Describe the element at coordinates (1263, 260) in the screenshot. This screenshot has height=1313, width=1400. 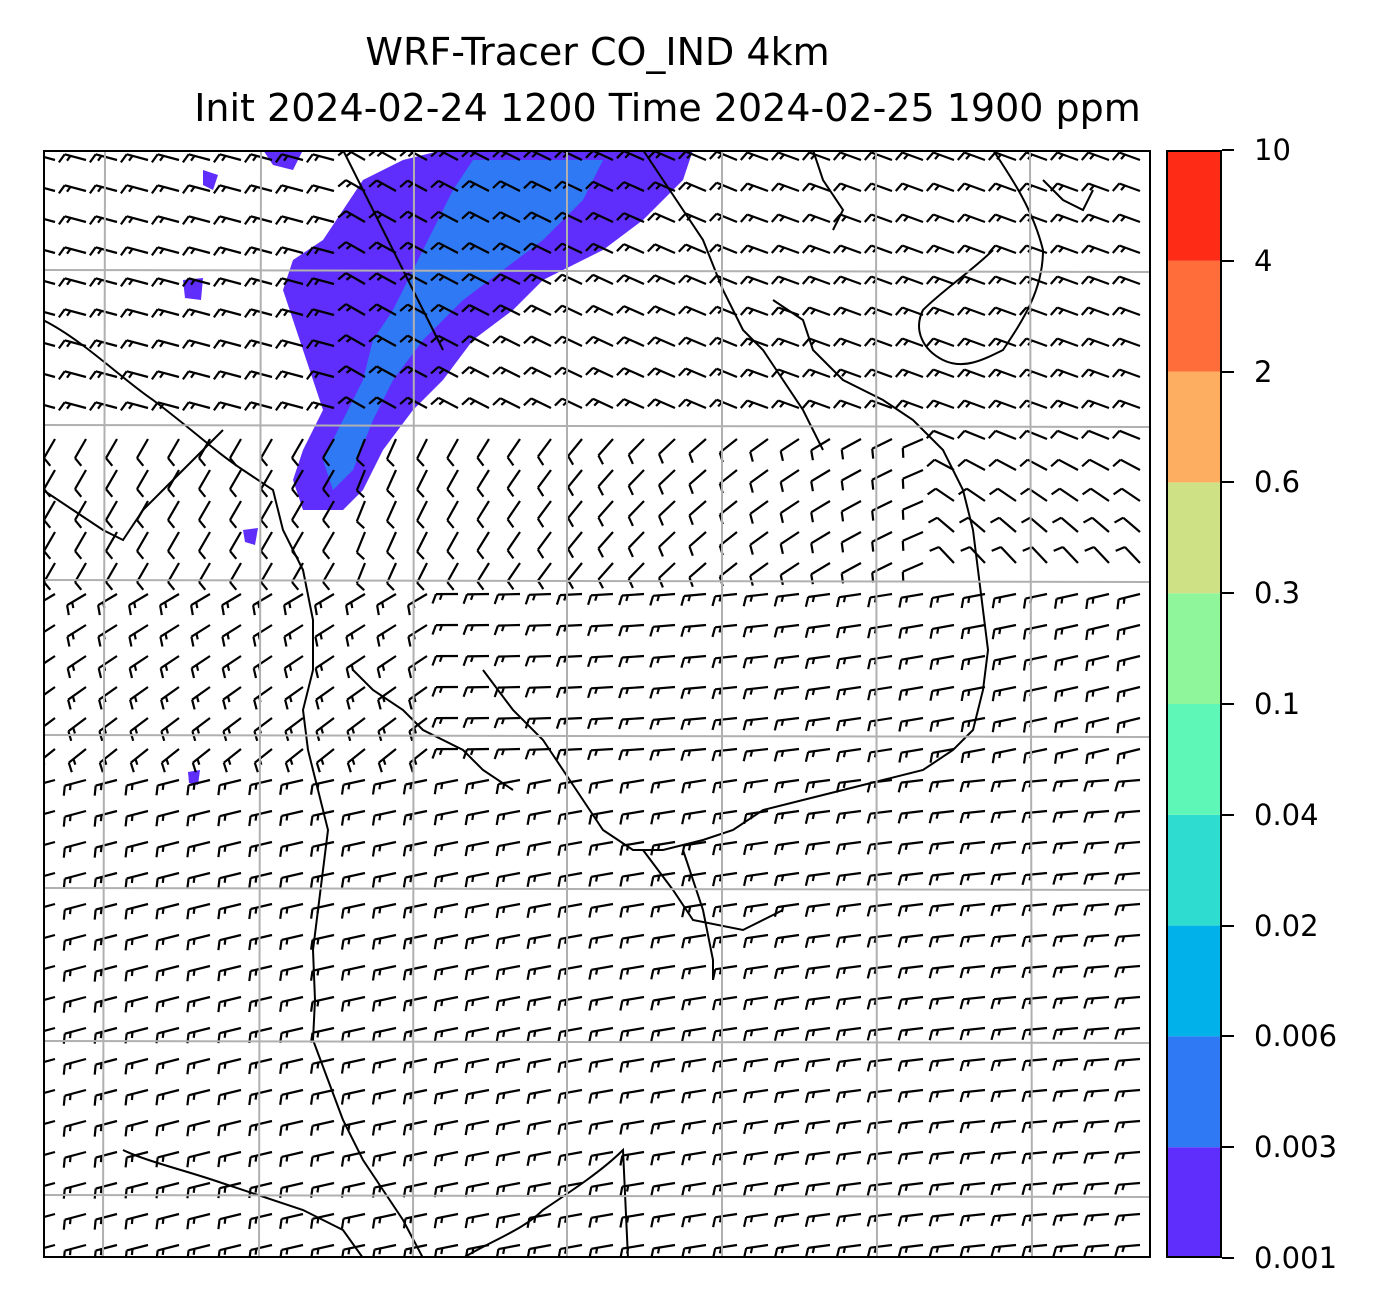
I see `colorbar-tick-label: 4` at that location.